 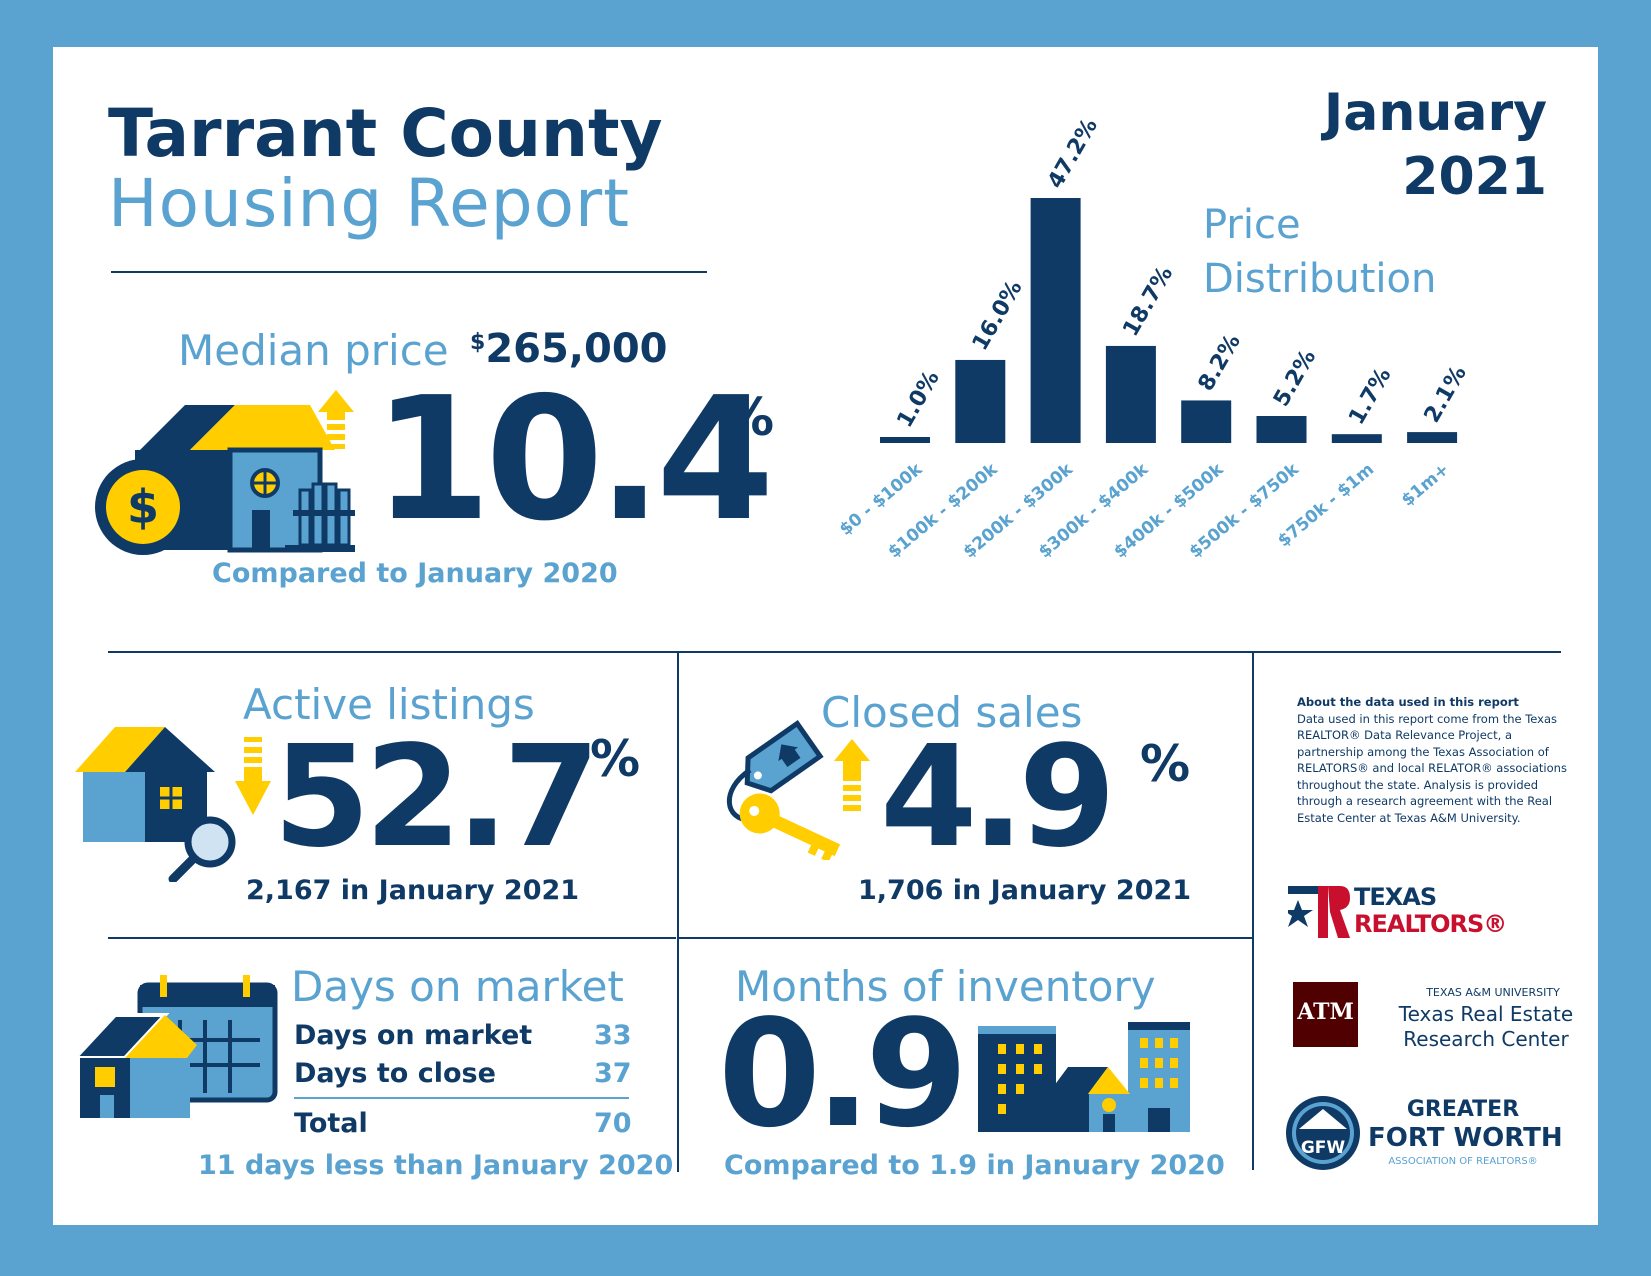 I want to click on active-listings-label: Active listings, so click(x=389, y=704).